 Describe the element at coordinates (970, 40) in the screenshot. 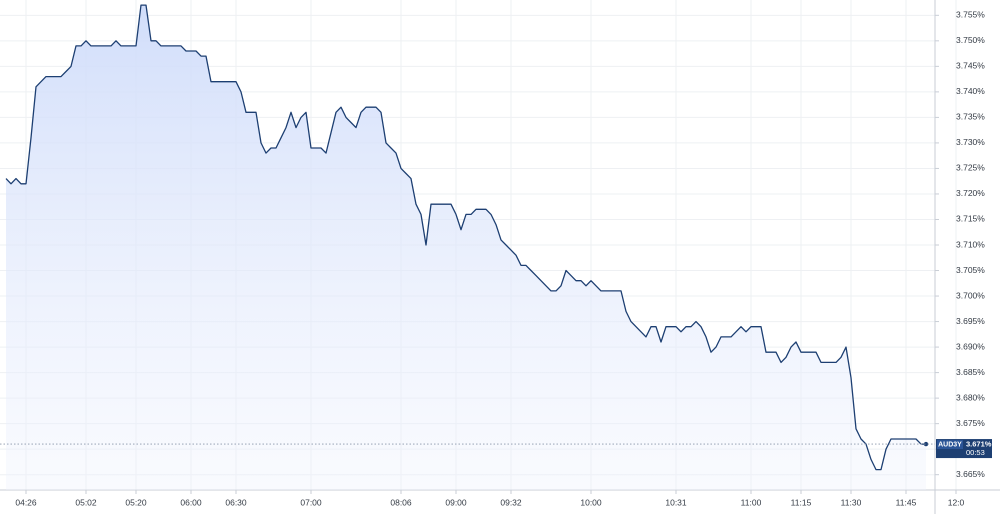

I see `y-tick-label: 3.750%` at that location.